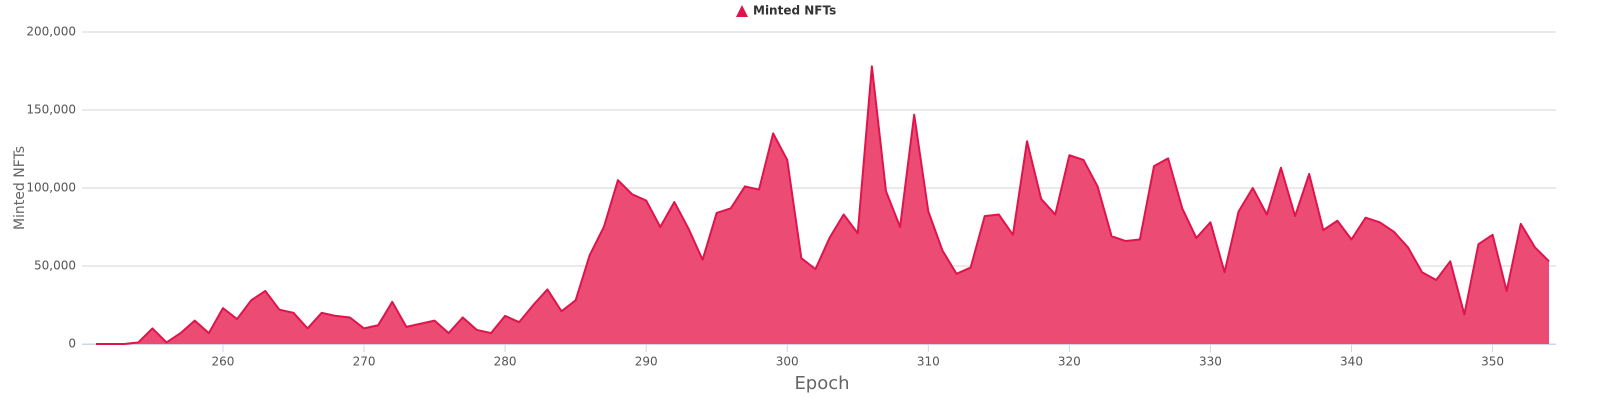 This screenshot has height=412, width=1601. Describe the element at coordinates (928, 362) in the screenshot. I see `x-tick-label: 310` at that location.